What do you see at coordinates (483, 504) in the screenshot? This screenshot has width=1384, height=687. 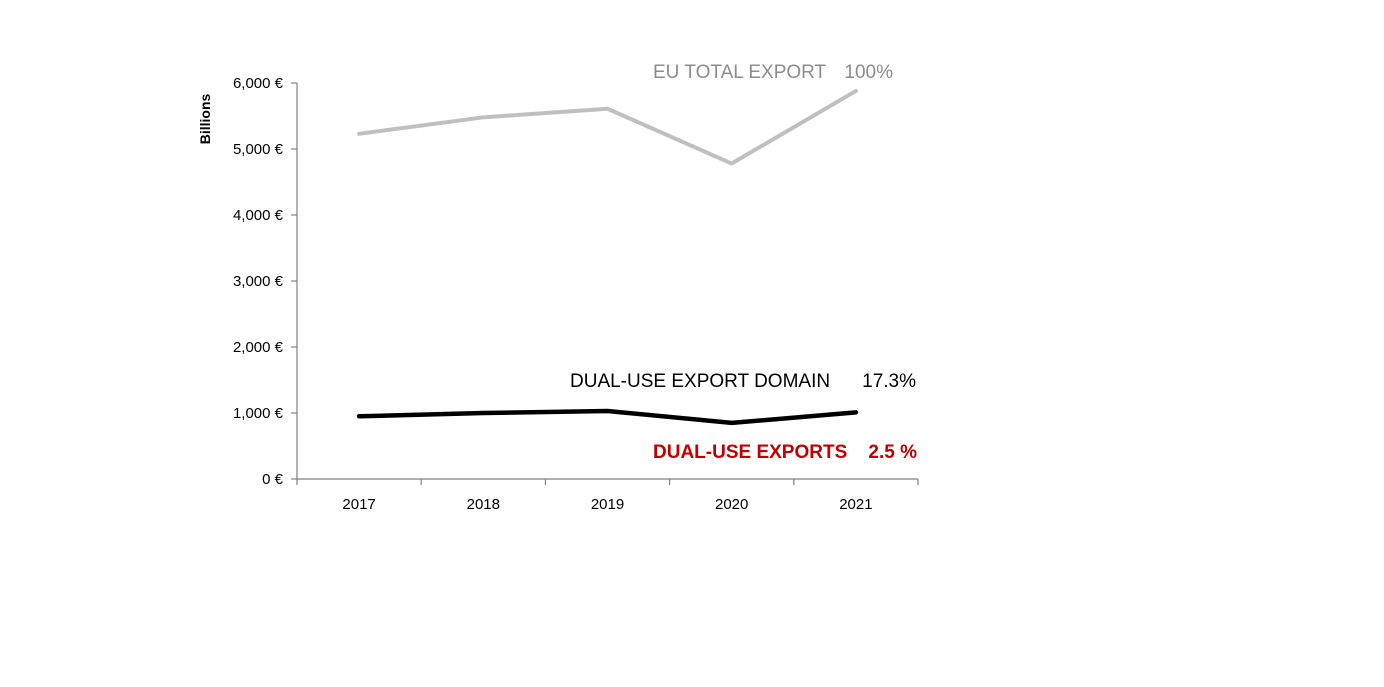 I see `x-tick-label: 2018` at bounding box center [483, 504].